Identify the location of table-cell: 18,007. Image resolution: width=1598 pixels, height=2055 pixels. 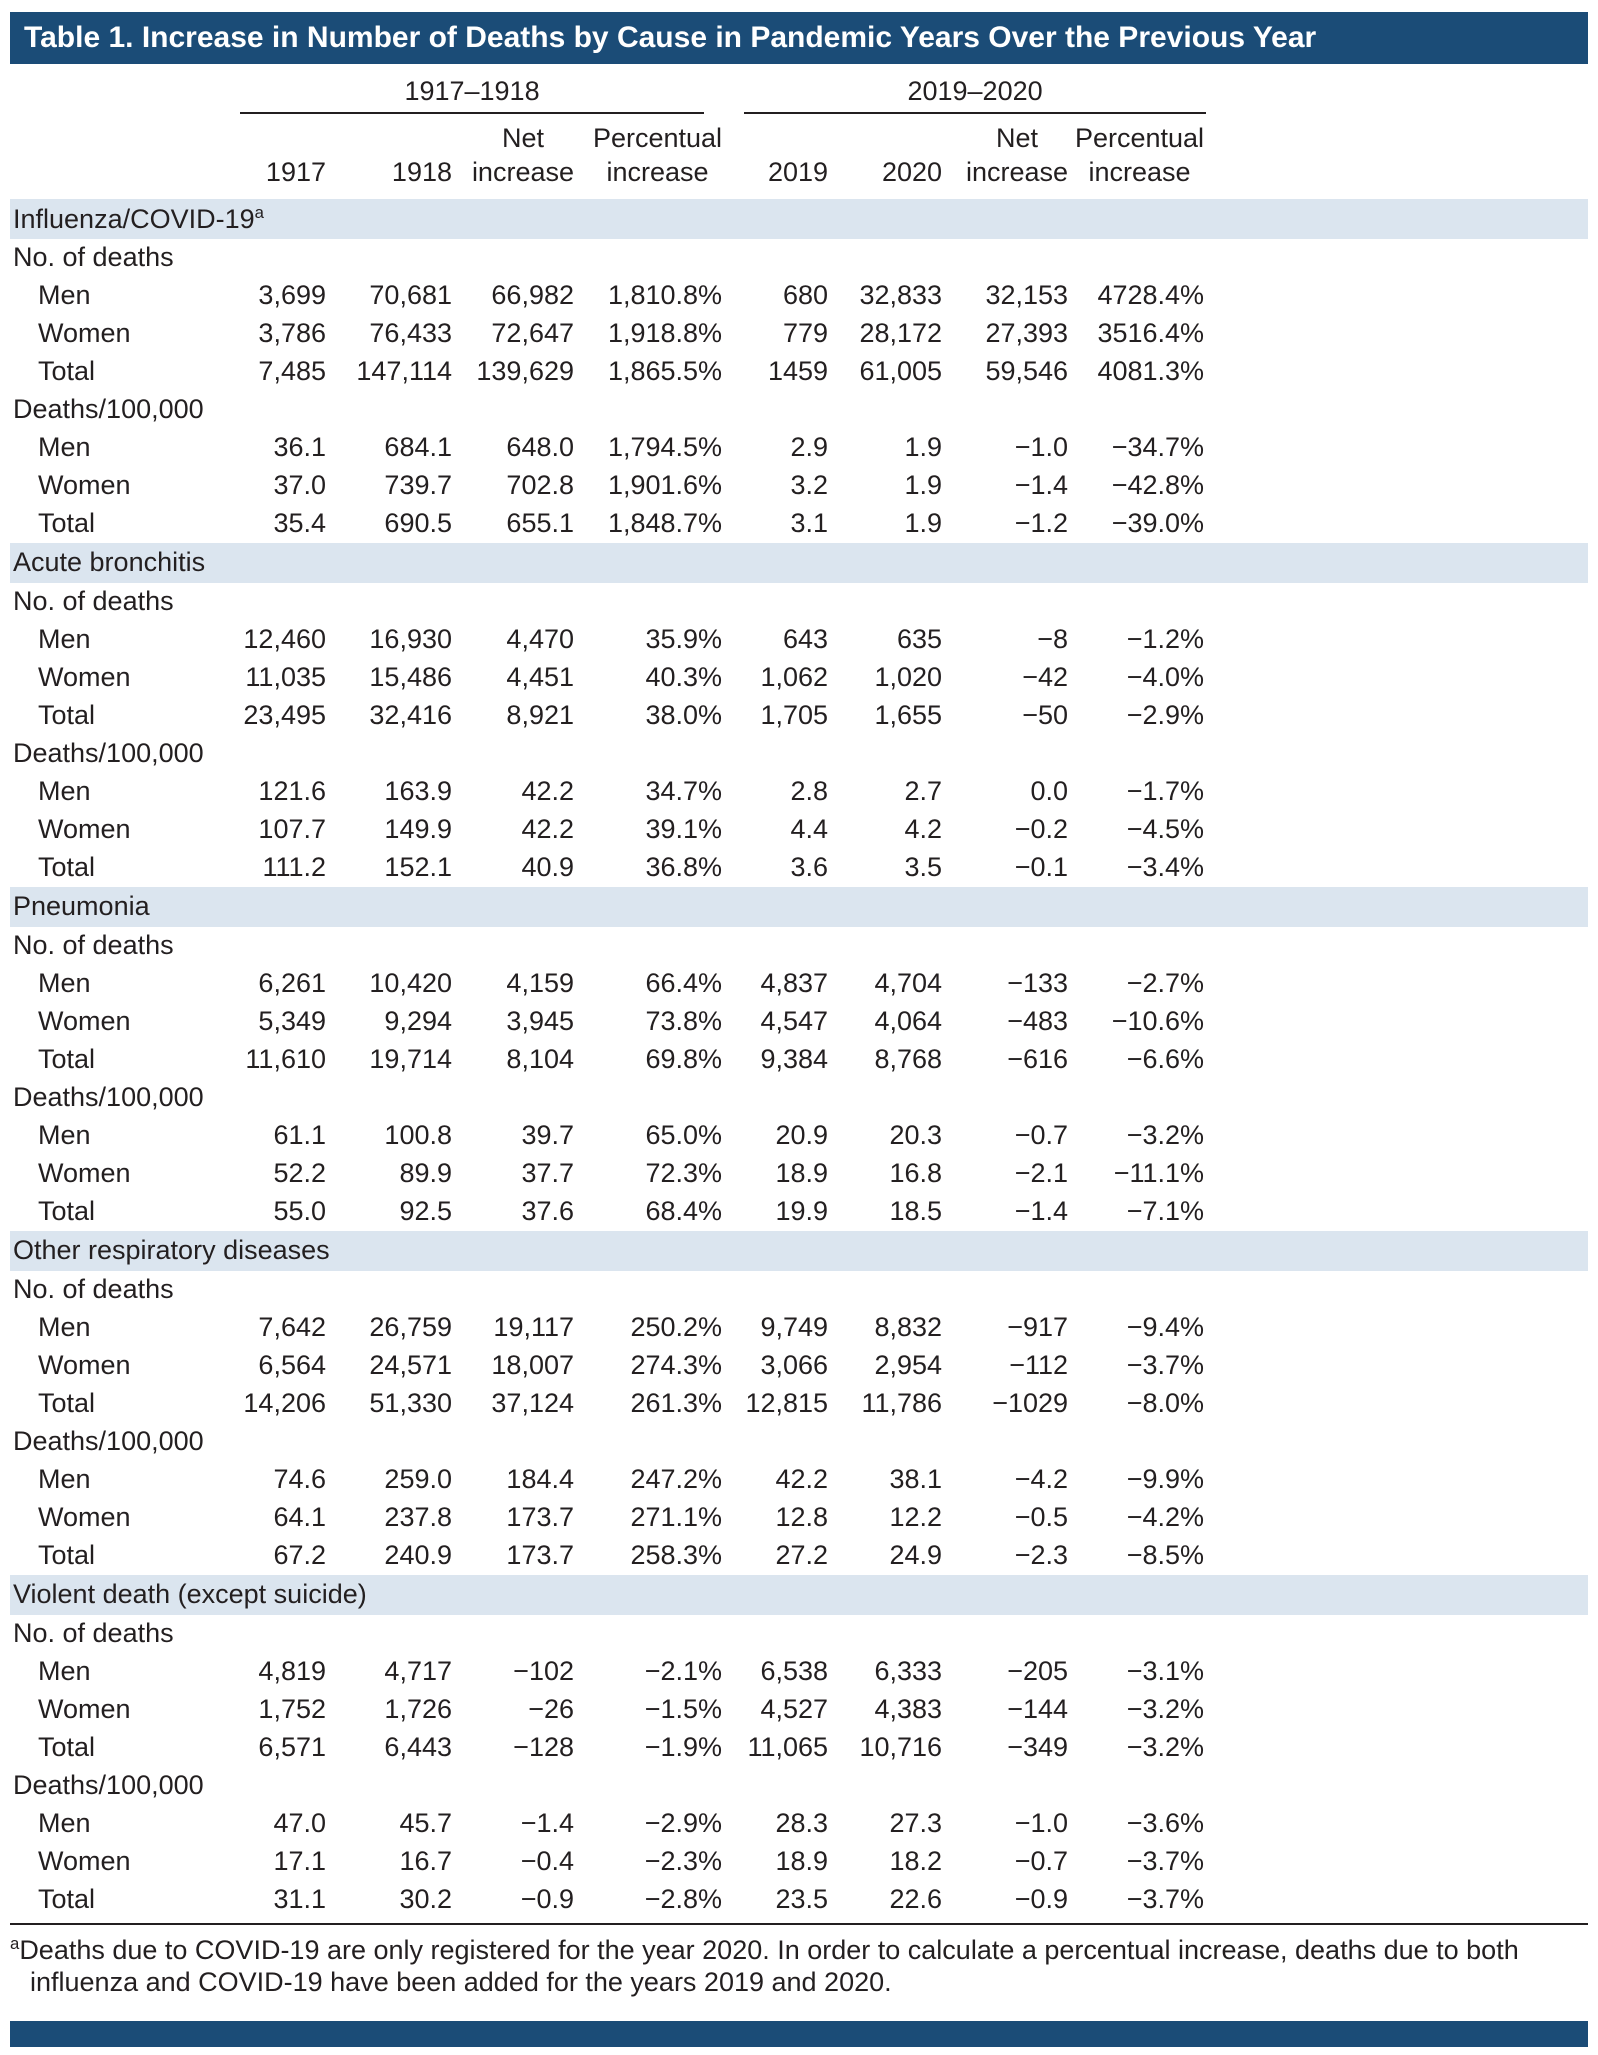
(532, 1365).